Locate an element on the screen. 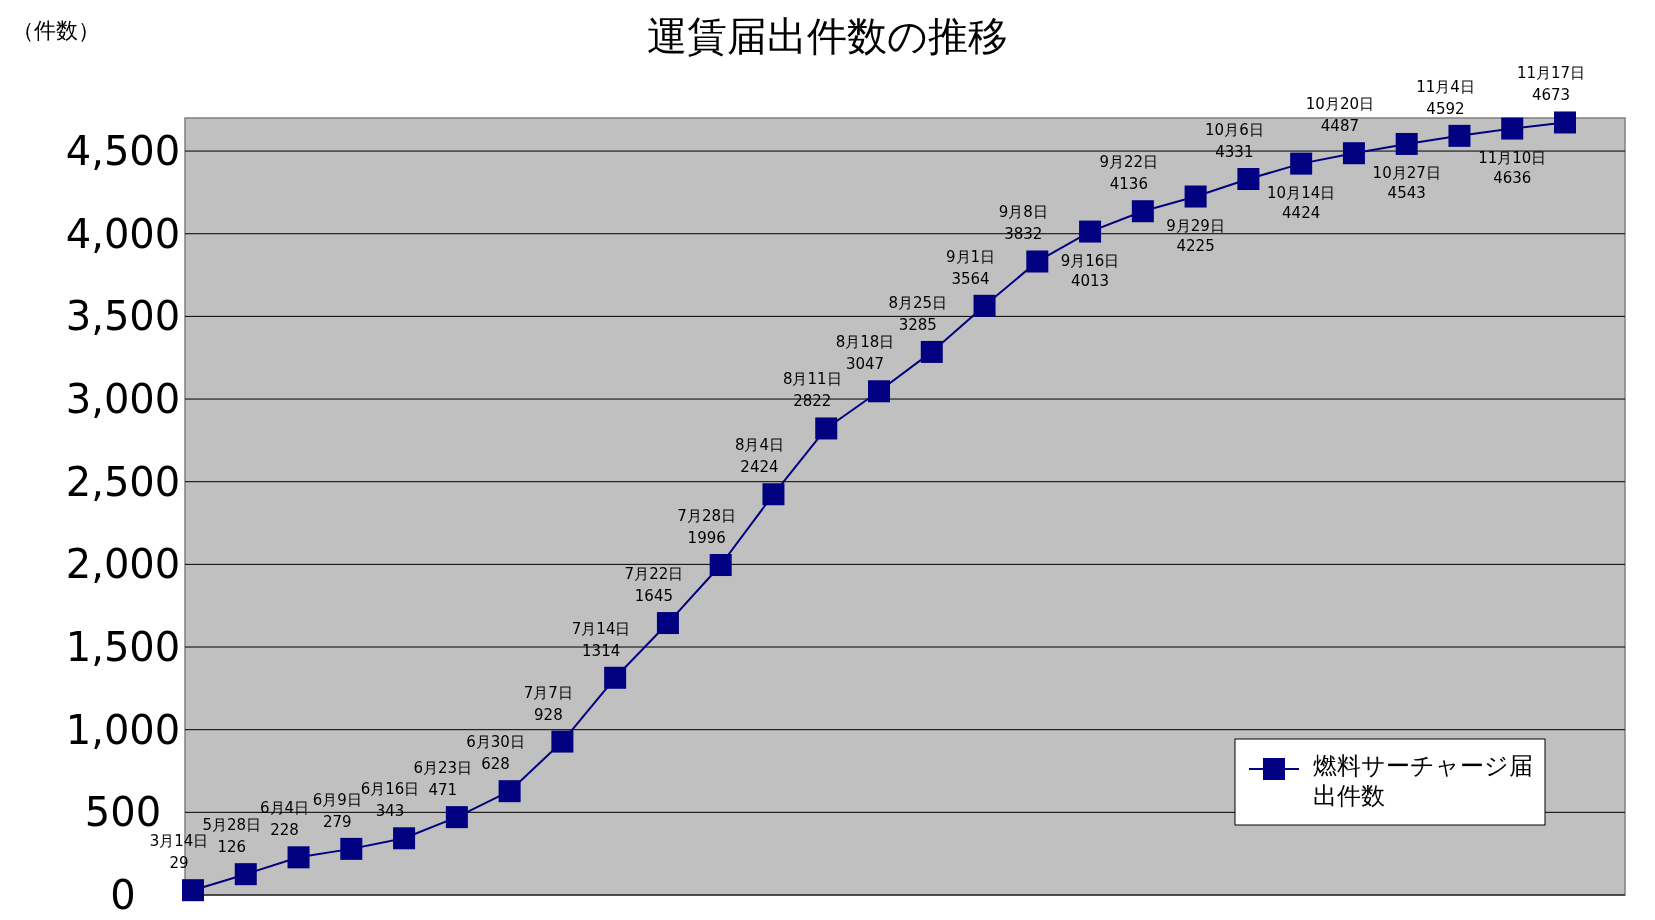 The width and height of the screenshot is (1655, 920). data-label: 1314 is located at coordinates (601, 650).